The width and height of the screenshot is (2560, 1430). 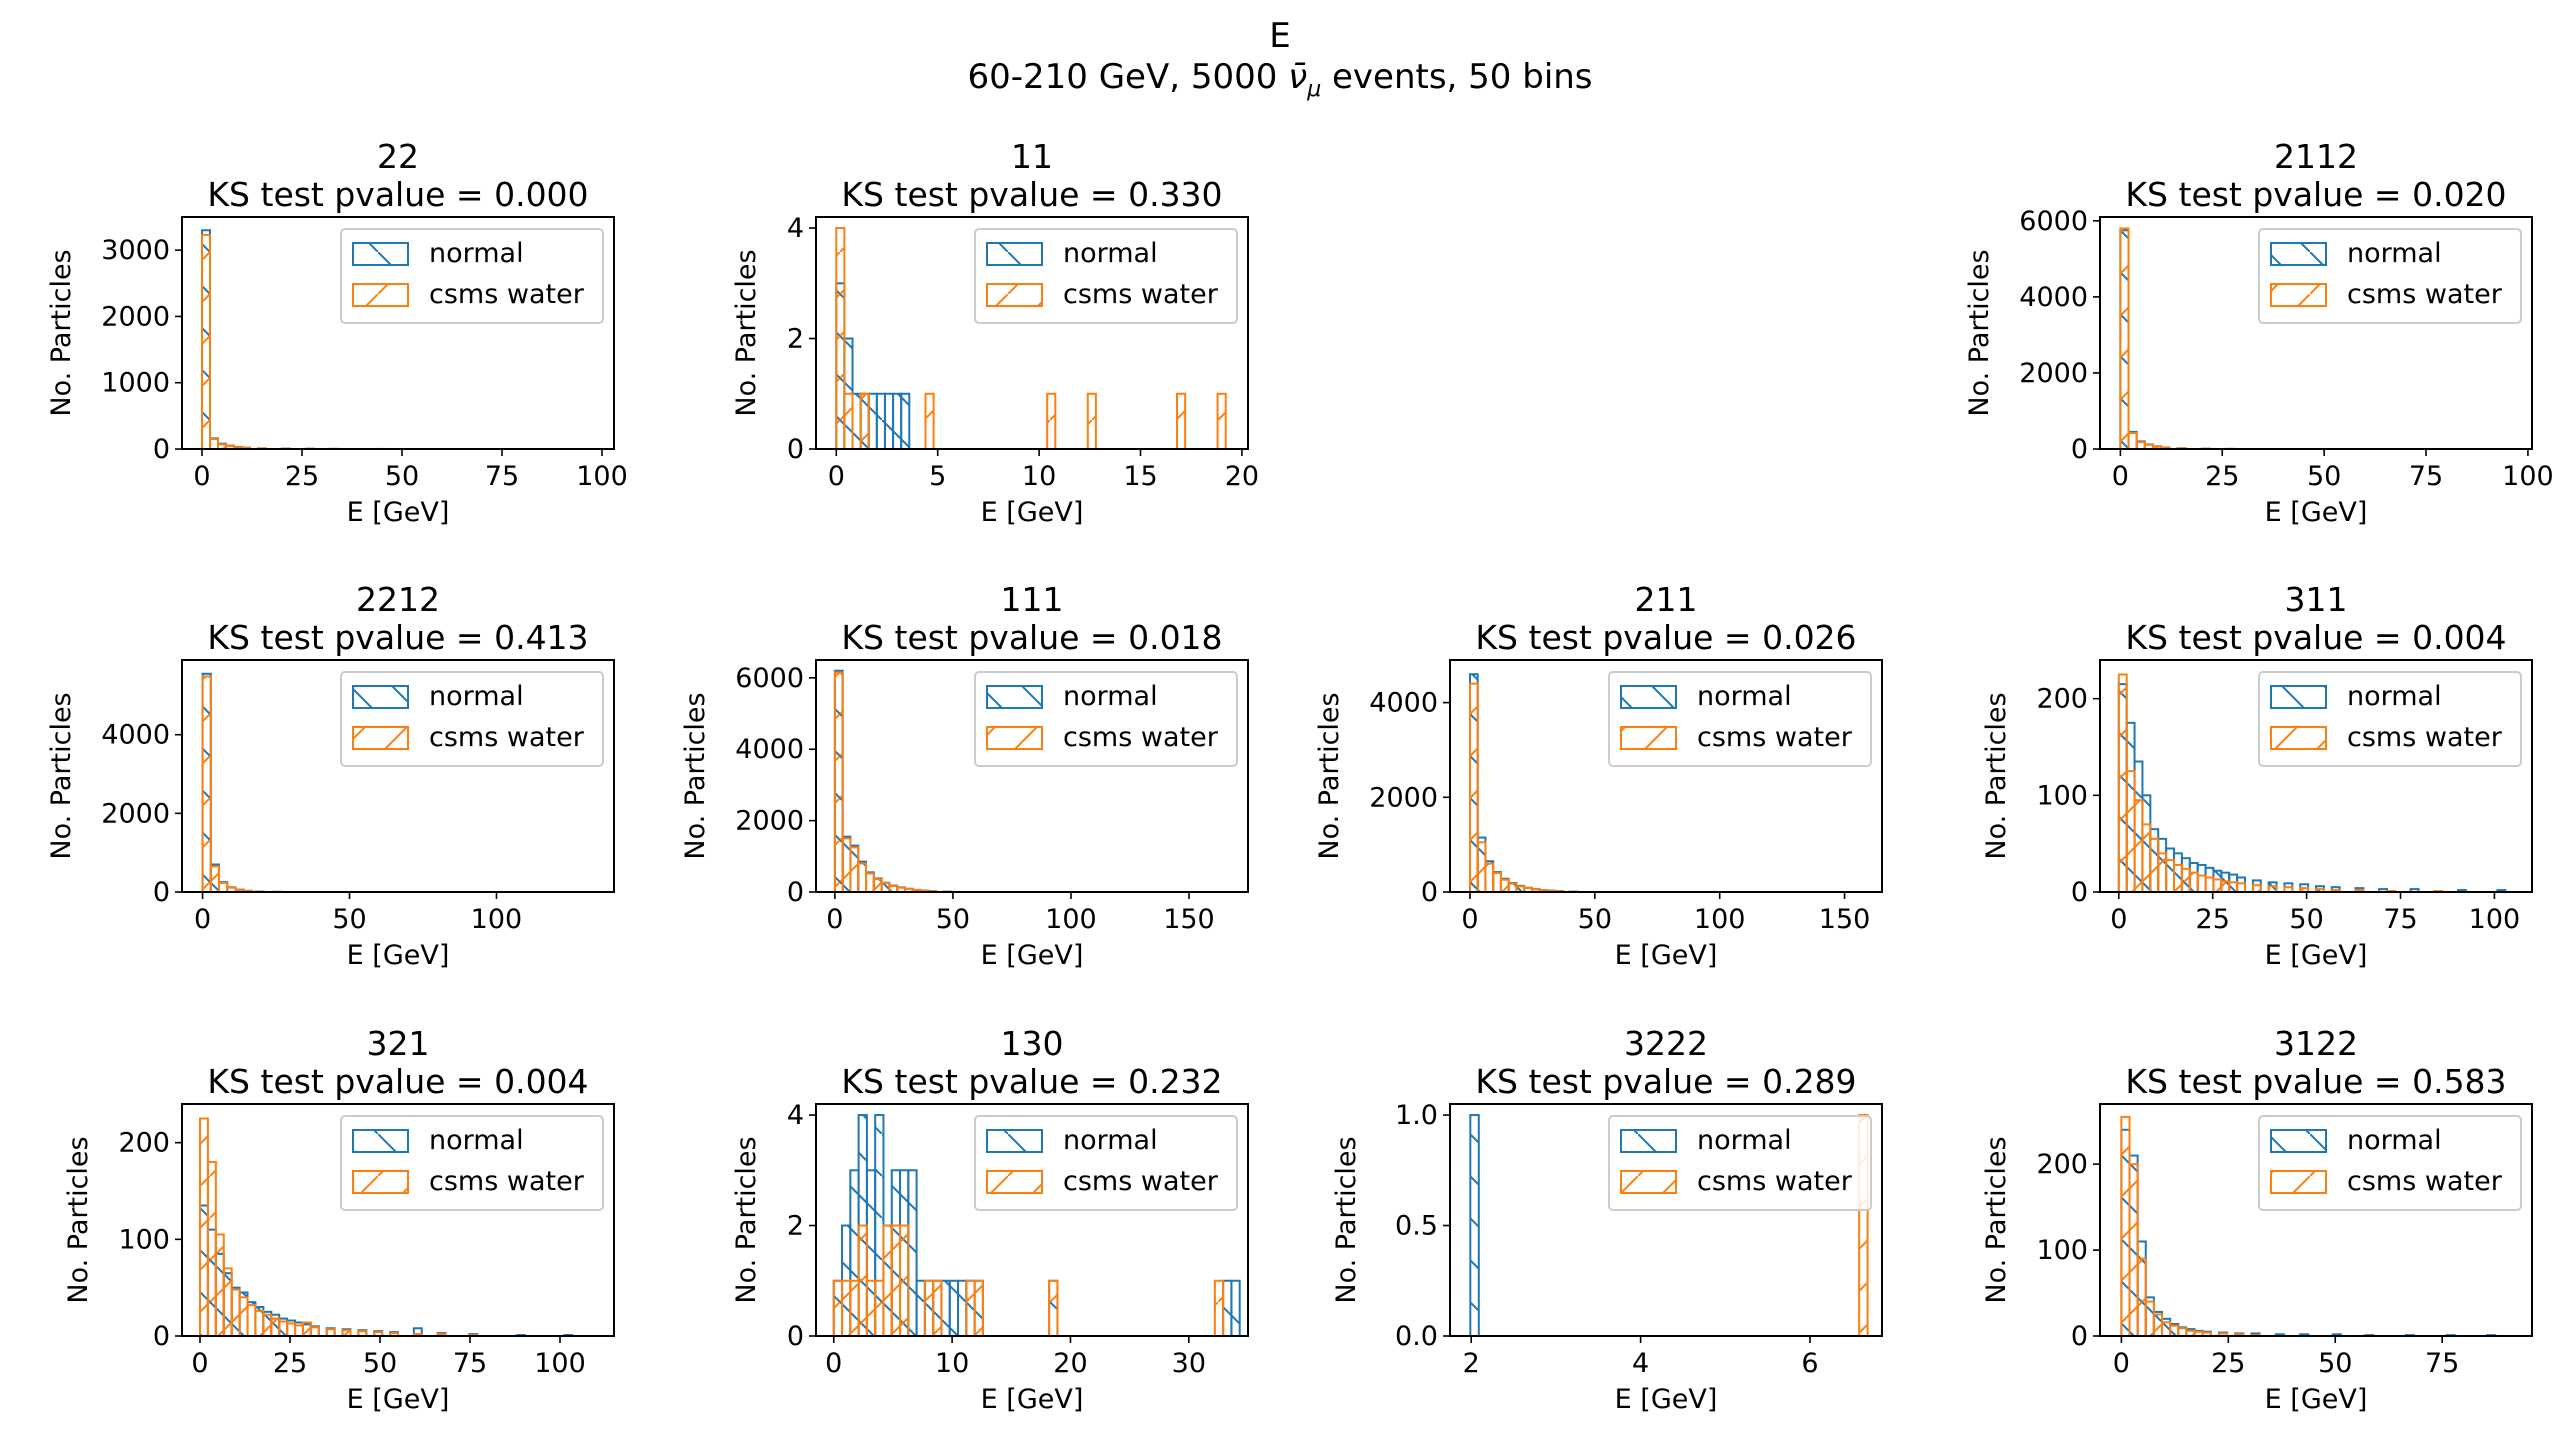 What do you see at coordinates (2062, 795) in the screenshot?
I see `y-tick-label: 100` at bounding box center [2062, 795].